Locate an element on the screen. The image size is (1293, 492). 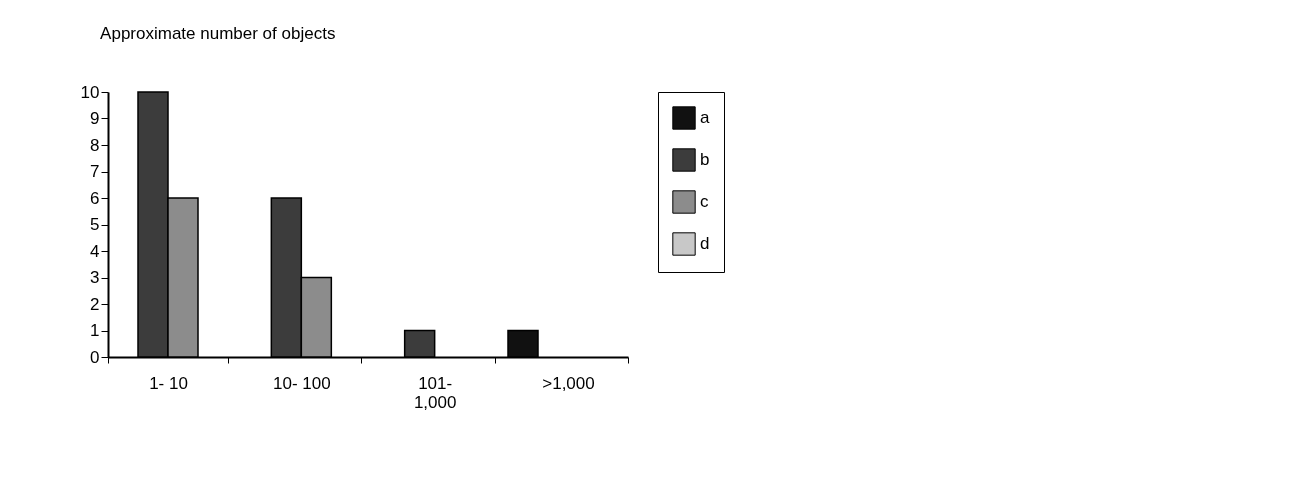
y-tick-label: 7 is located at coordinates (95, 171).